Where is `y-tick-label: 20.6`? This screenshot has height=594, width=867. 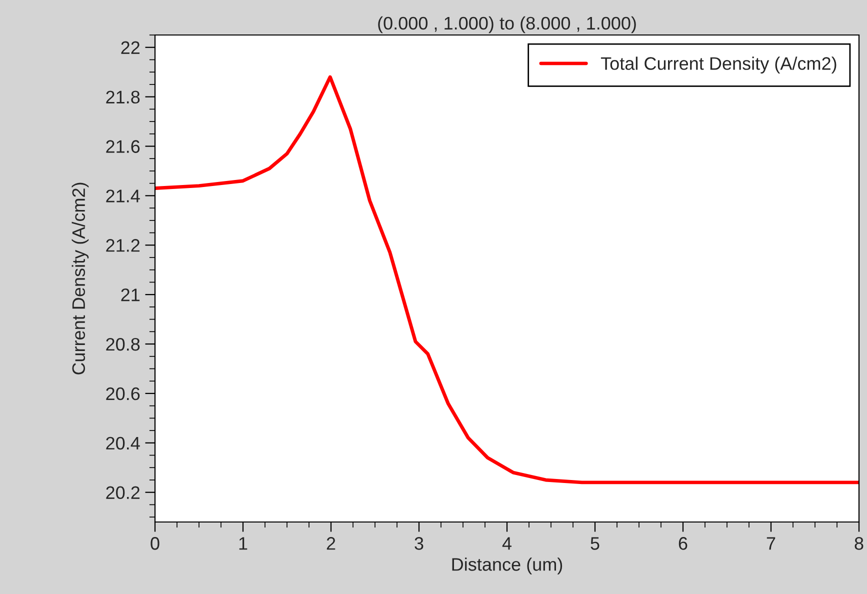 y-tick-label: 20.6 is located at coordinates (123, 393).